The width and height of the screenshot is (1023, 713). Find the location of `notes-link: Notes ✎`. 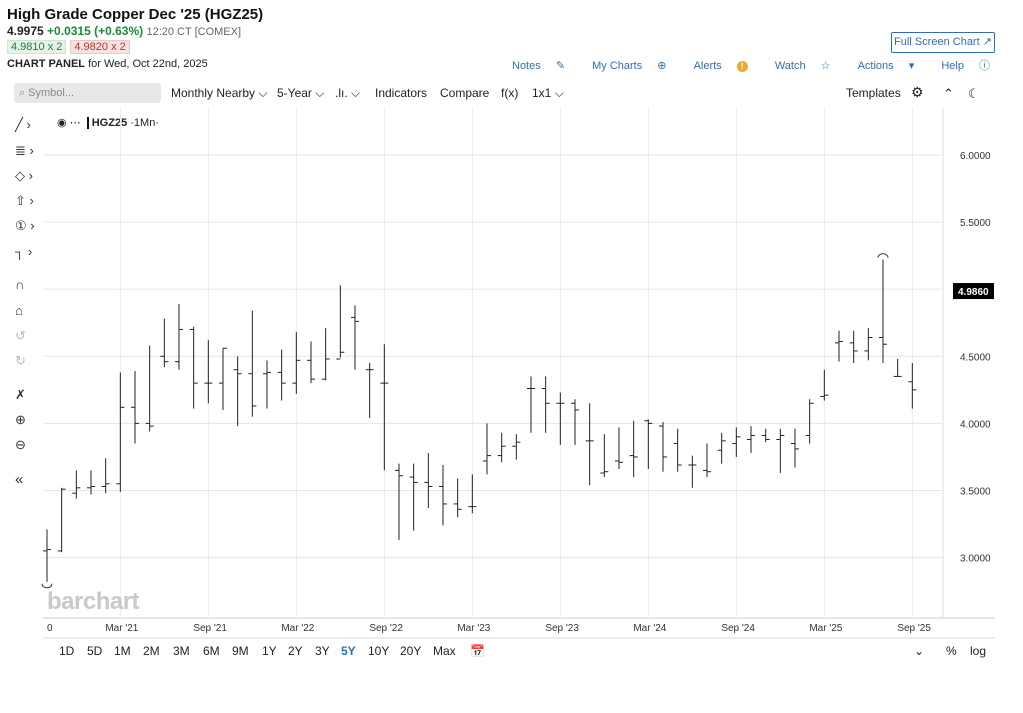

notes-link: Notes ✎ is located at coordinates (532, 66).